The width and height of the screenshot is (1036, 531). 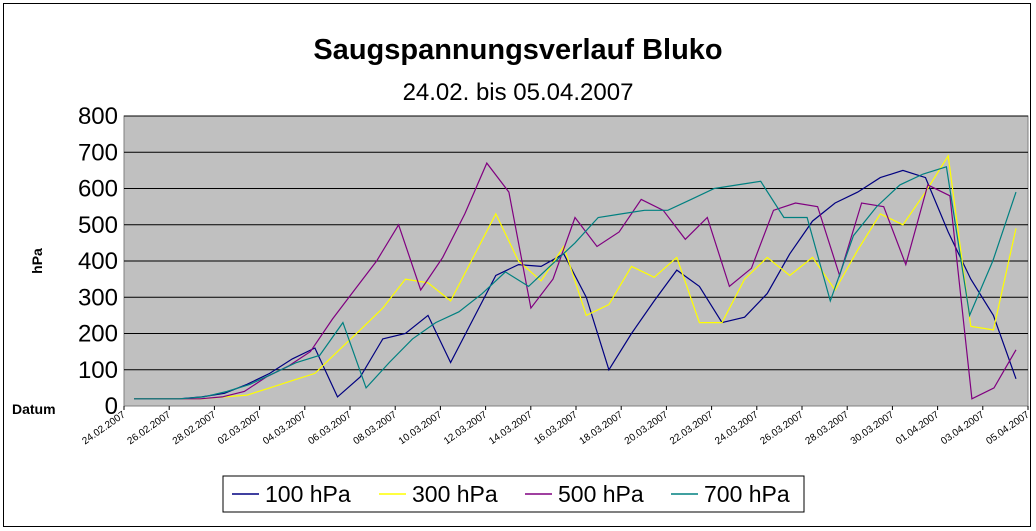 What do you see at coordinates (111, 406) in the screenshot?
I see `y-tick-label: 0` at bounding box center [111, 406].